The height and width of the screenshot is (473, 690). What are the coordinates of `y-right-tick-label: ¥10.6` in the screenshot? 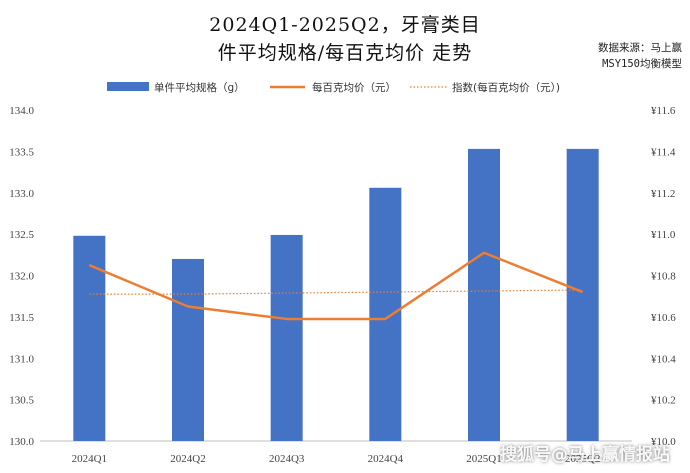 It's located at (663, 318).